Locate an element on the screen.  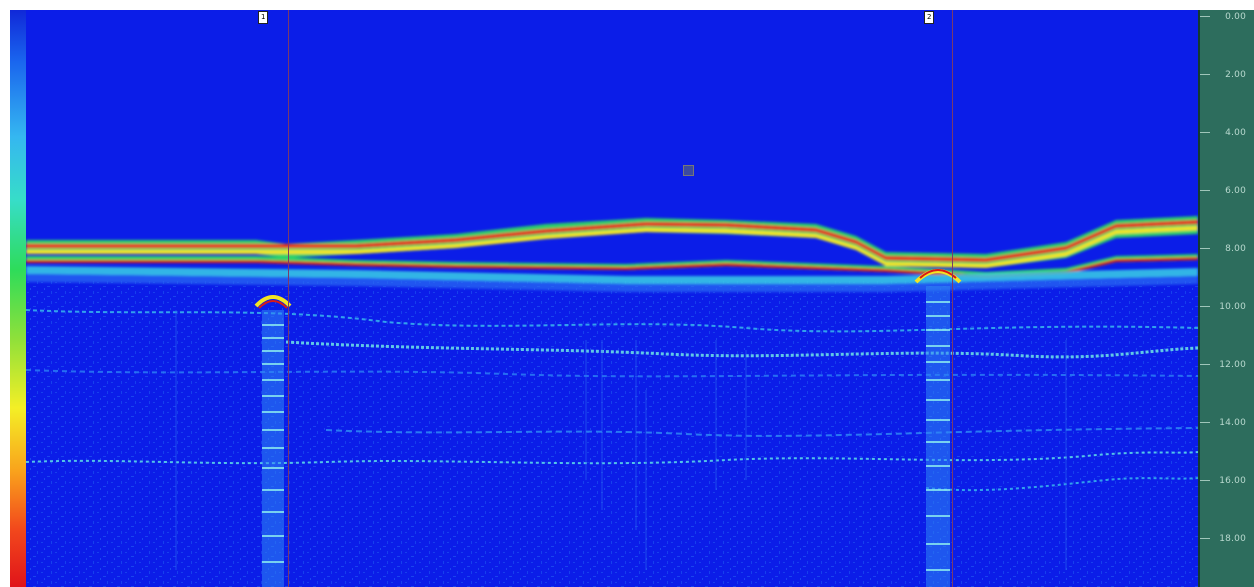
color-scale-bar is located at coordinates (18, 298).